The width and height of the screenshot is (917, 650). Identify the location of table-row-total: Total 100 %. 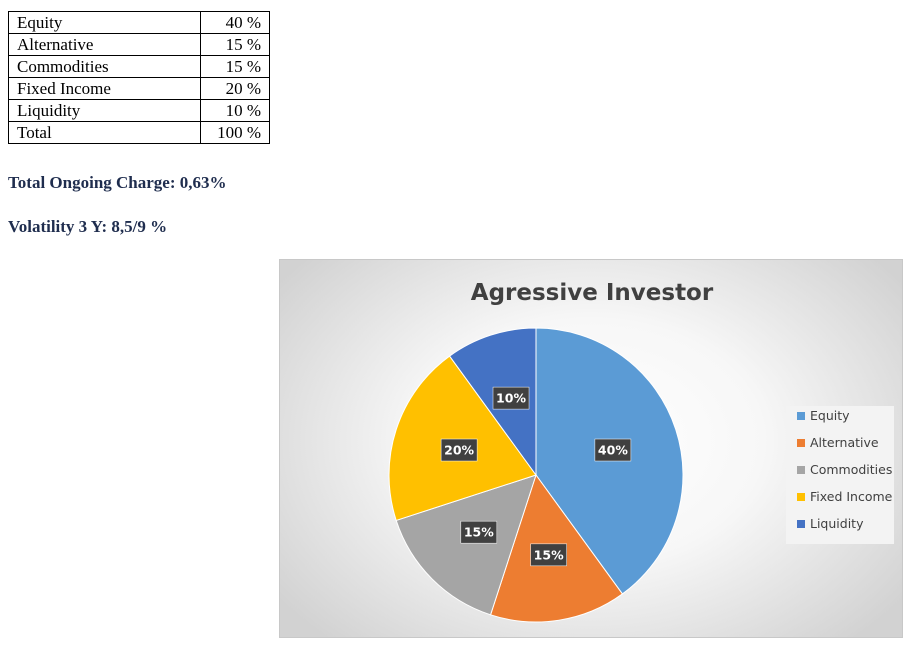
(139, 132).